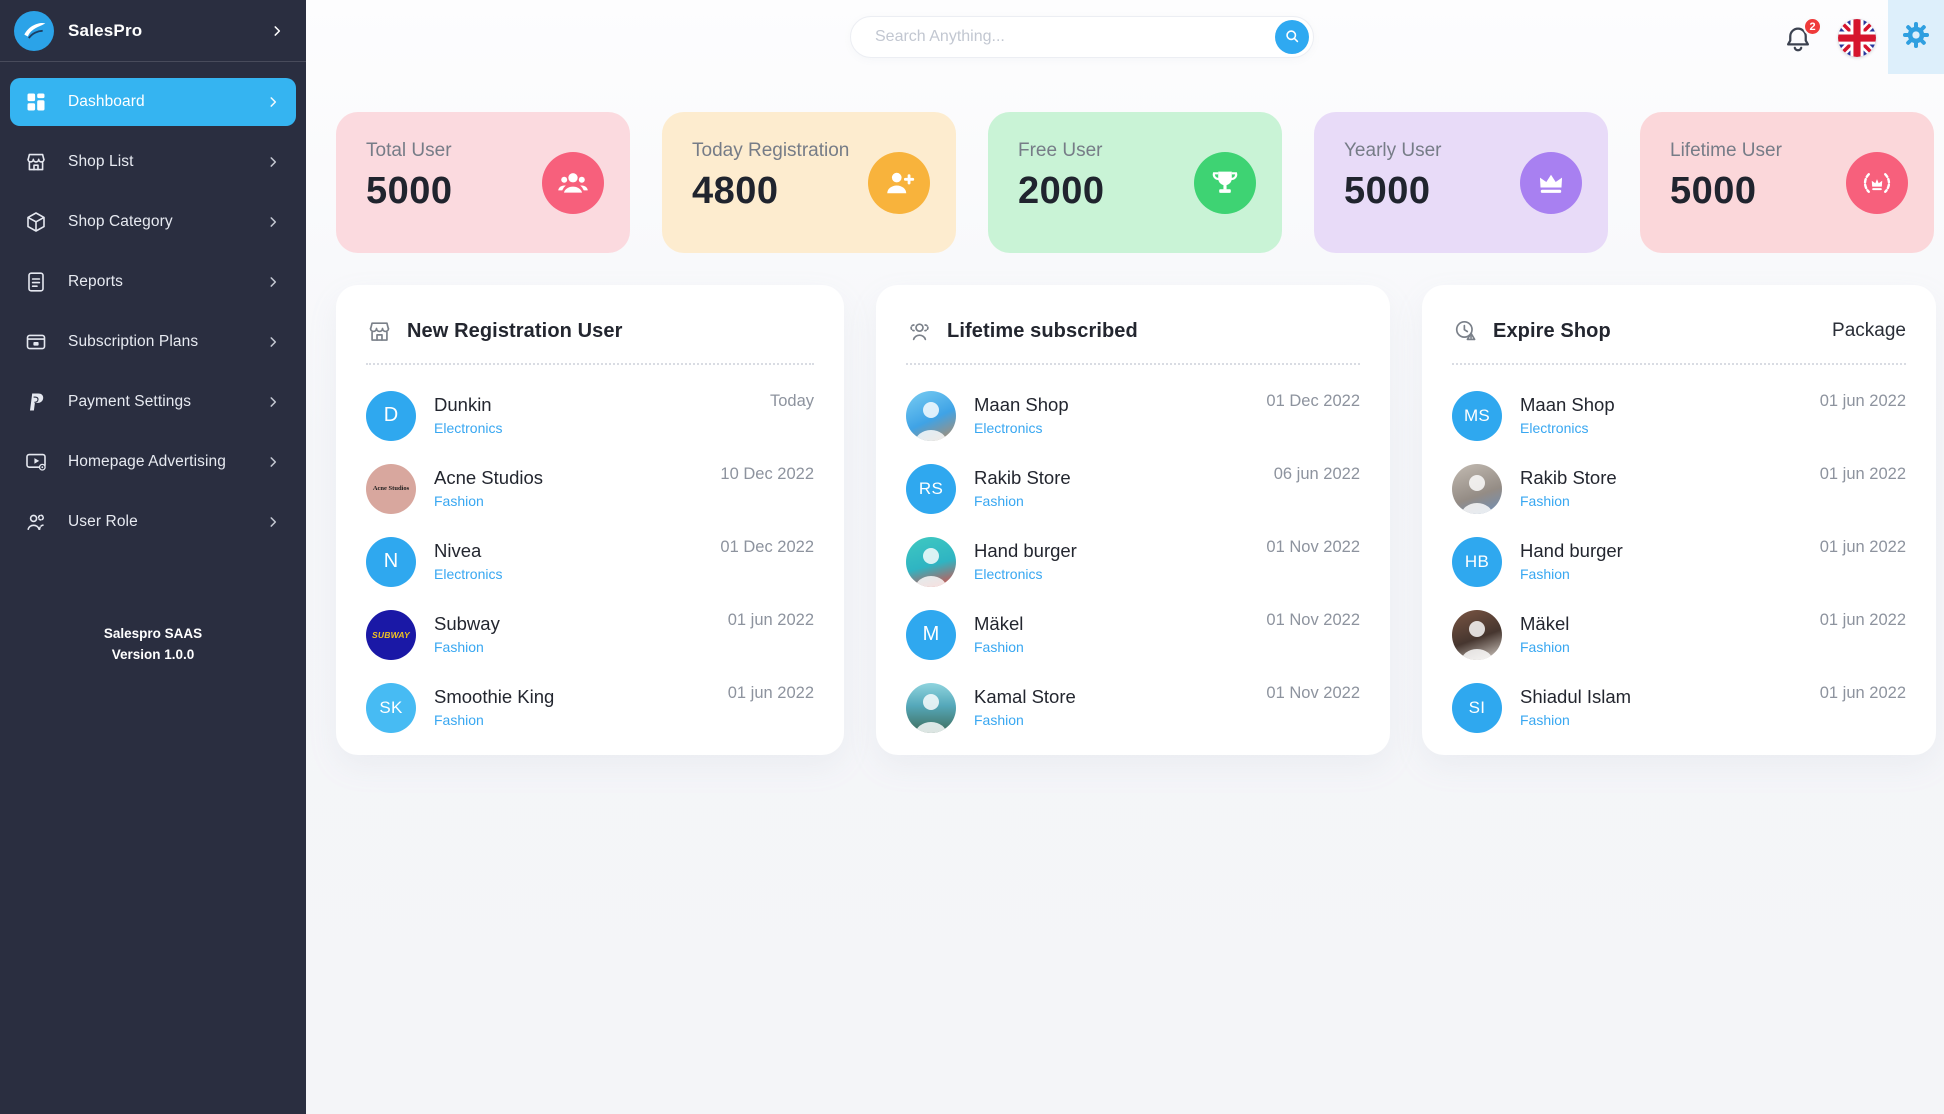  I want to click on shop-name: Hand burger, so click(1571, 550).